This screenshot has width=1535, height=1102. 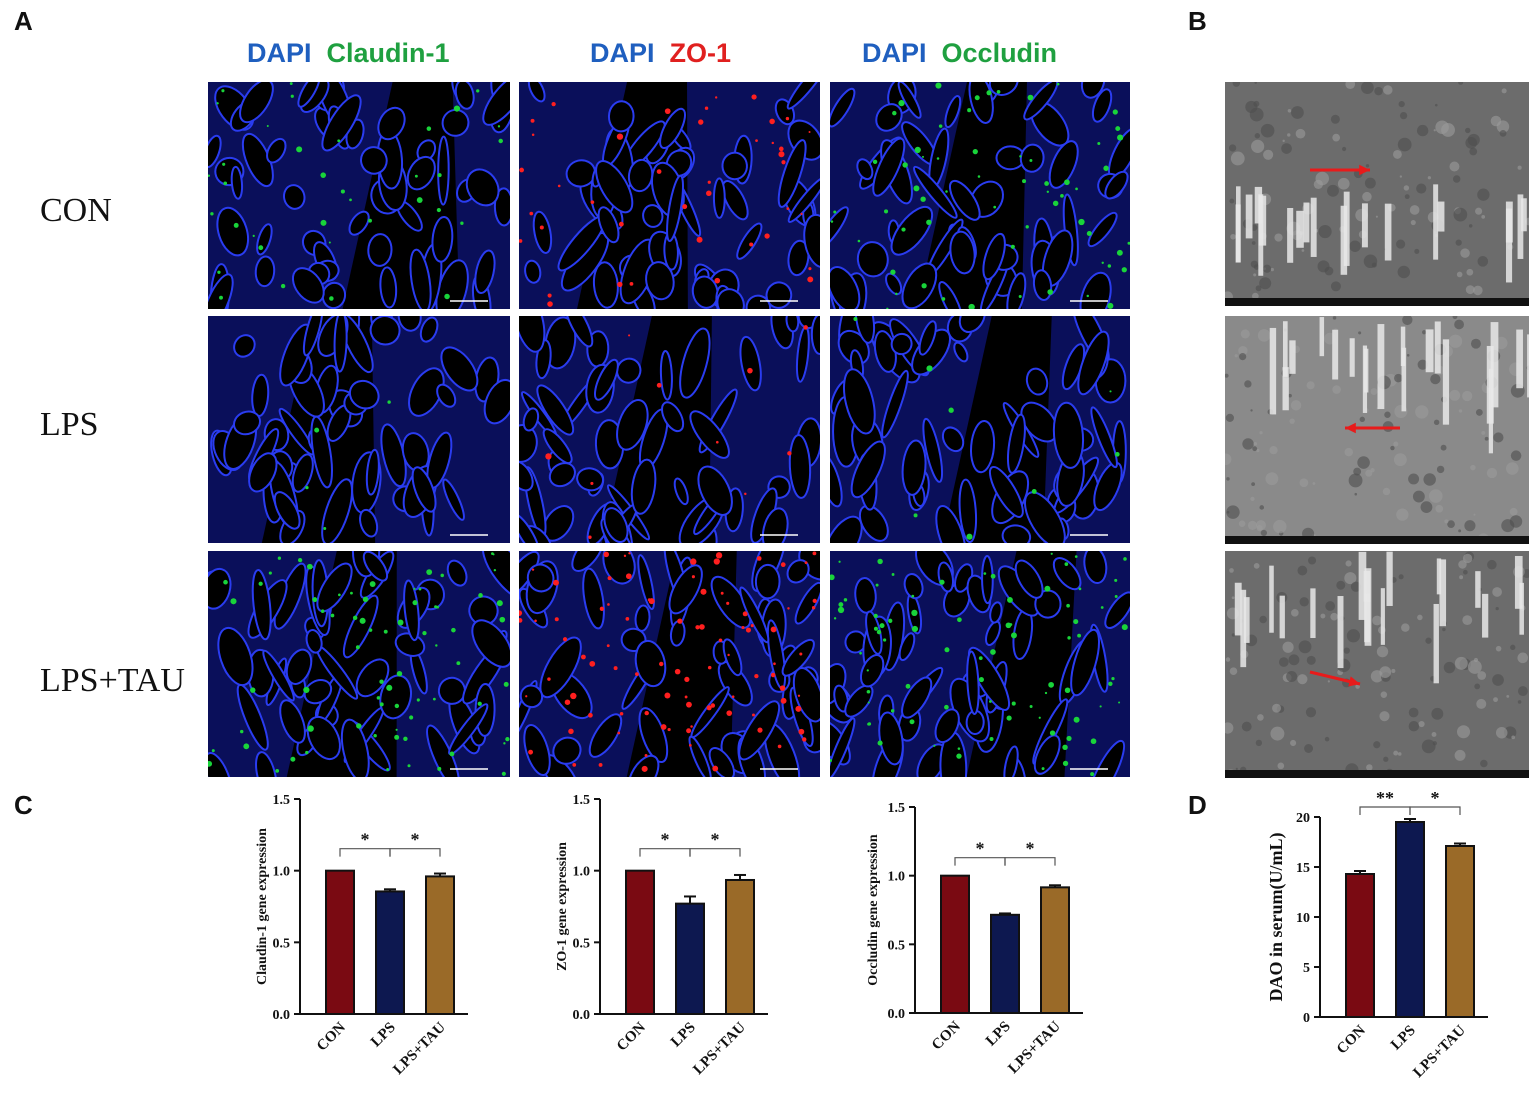 I want to click on significance-label: **, so click(x=1385, y=798).